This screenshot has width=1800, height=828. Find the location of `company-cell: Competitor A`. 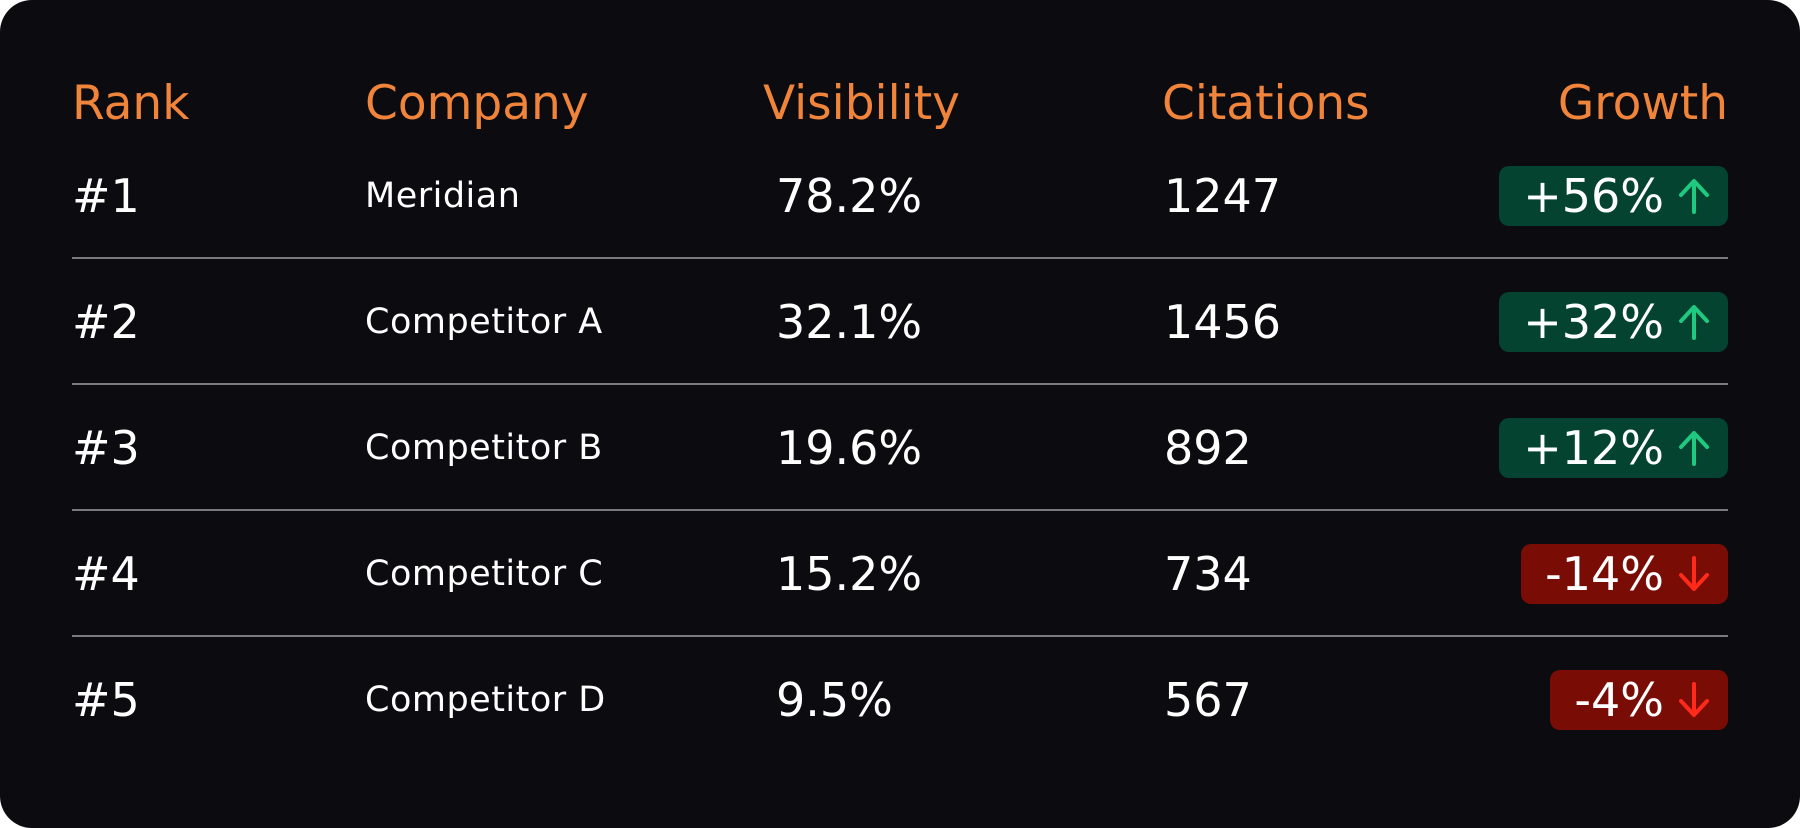

company-cell: Competitor A is located at coordinates (484, 322).